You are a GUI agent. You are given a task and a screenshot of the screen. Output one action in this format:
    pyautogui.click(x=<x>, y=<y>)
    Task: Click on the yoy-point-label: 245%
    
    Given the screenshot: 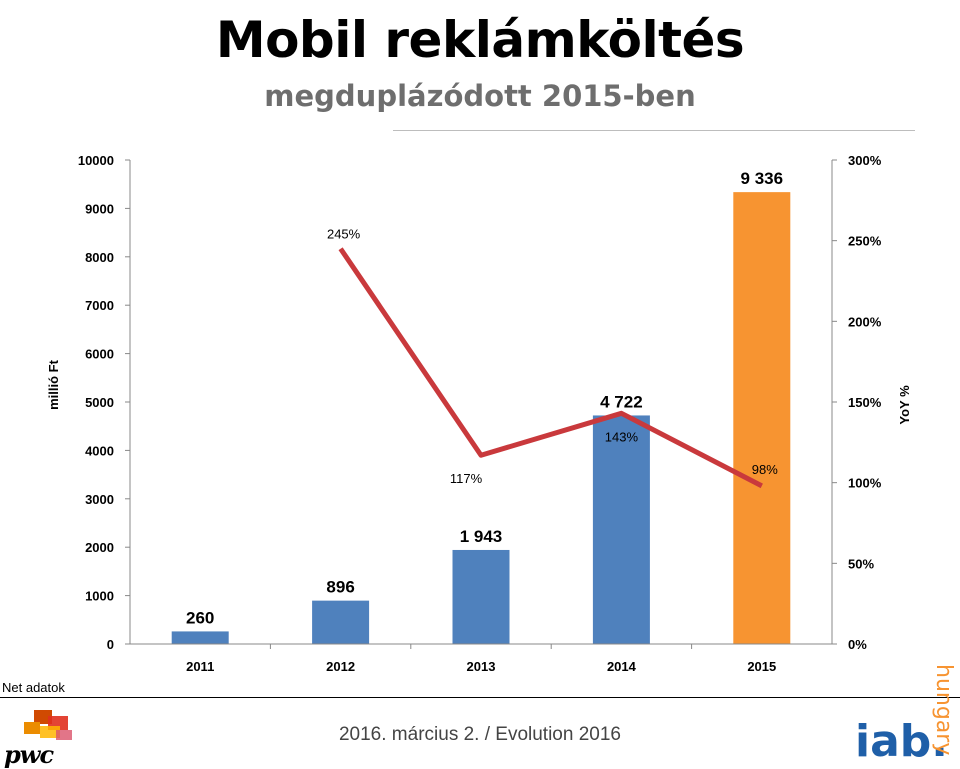 What is the action you would take?
    pyautogui.click(x=344, y=234)
    